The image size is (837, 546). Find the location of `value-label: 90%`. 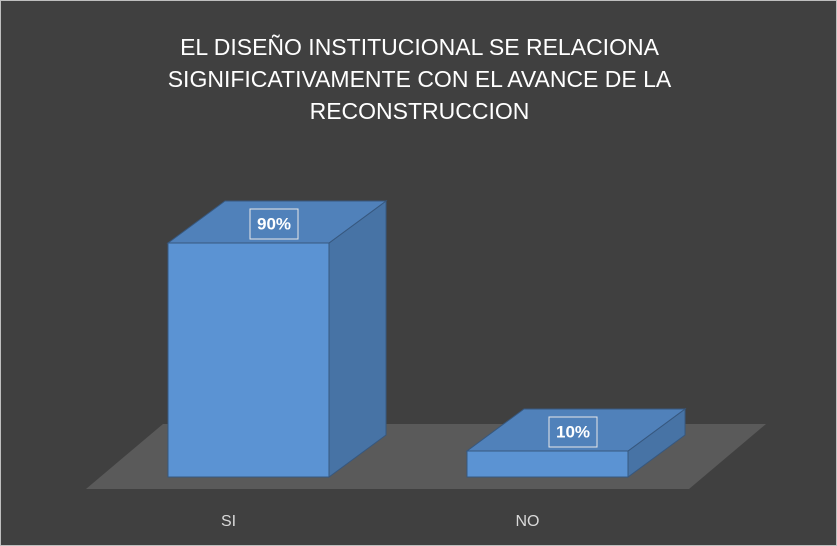

value-label: 90% is located at coordinates (274, 223).